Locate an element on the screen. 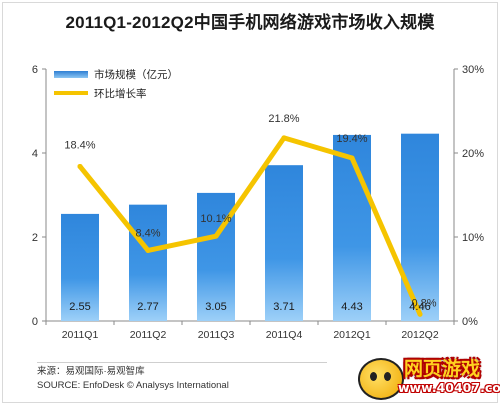  legend-line-label: 环比增长率 is located at coordinates (120, 93).